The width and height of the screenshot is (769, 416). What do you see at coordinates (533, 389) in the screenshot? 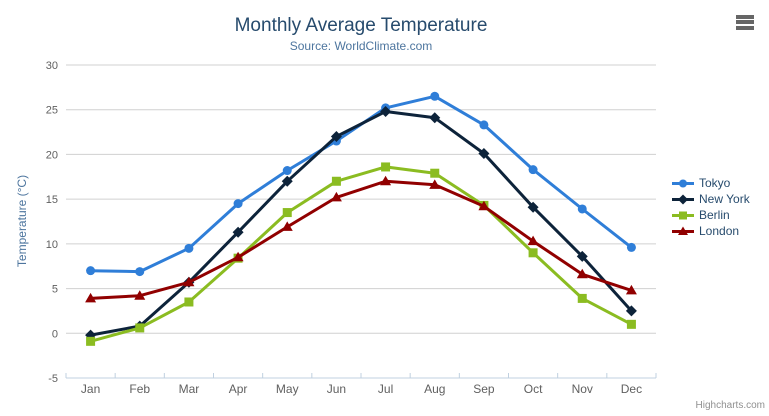
I see `x-axis-label: Oct` at bounding box center [533, 389].